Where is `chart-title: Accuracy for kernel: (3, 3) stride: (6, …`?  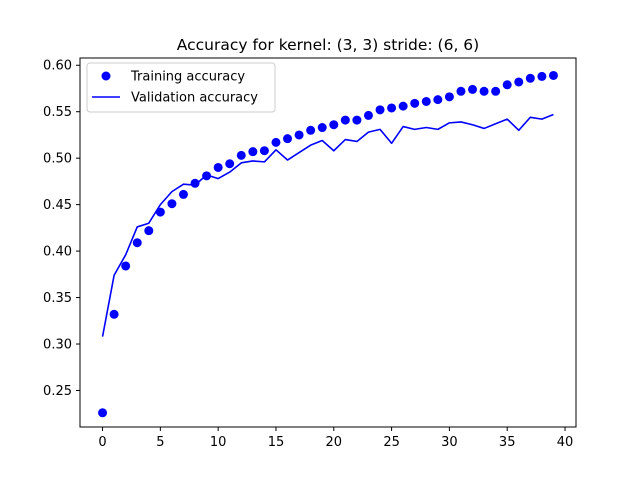
chart-title: Accuracy for kernel: (3, 3) stride: (6, … is located at coordinates (328, 45).